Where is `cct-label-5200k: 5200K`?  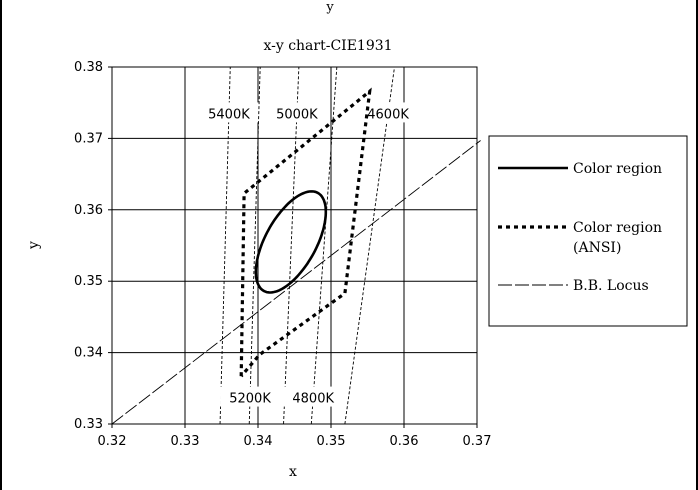 cct-label-5200k: 5200K is located at coordinates (250, 399).